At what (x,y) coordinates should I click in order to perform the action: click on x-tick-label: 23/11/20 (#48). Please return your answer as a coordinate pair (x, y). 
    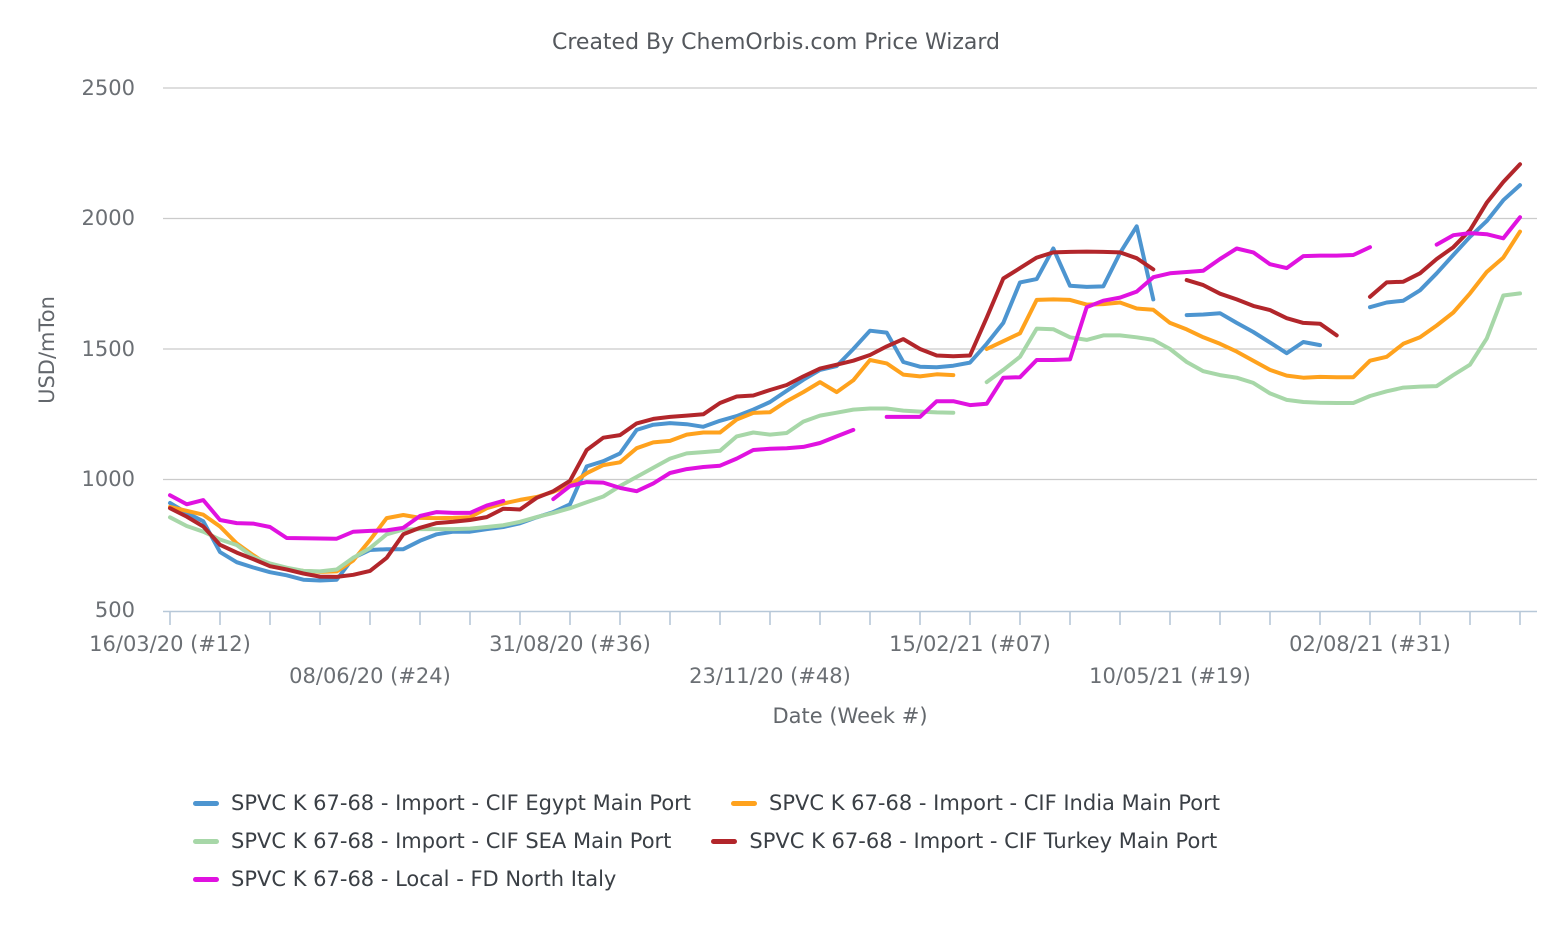
    Looking at the image, I should click on (770, 676).